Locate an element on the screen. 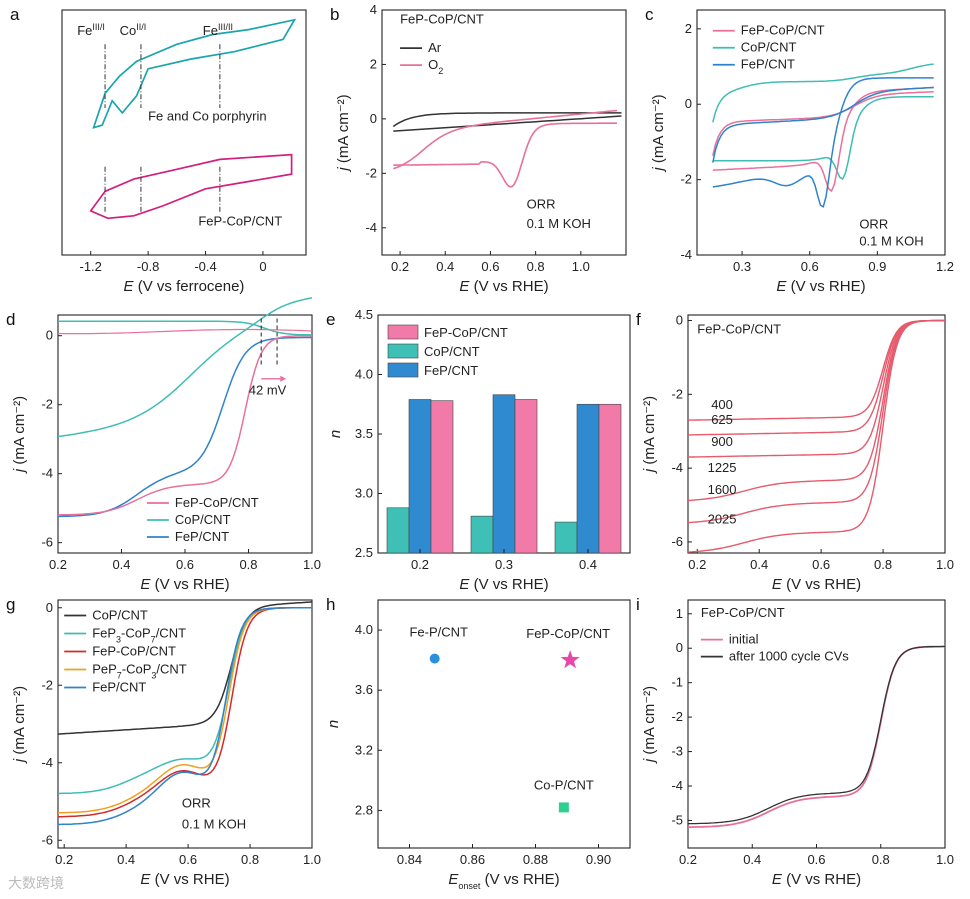 Image resolution: width=970 pixels, height=899 pixels. after-cycles-curve is located at coordinates (816, 735).